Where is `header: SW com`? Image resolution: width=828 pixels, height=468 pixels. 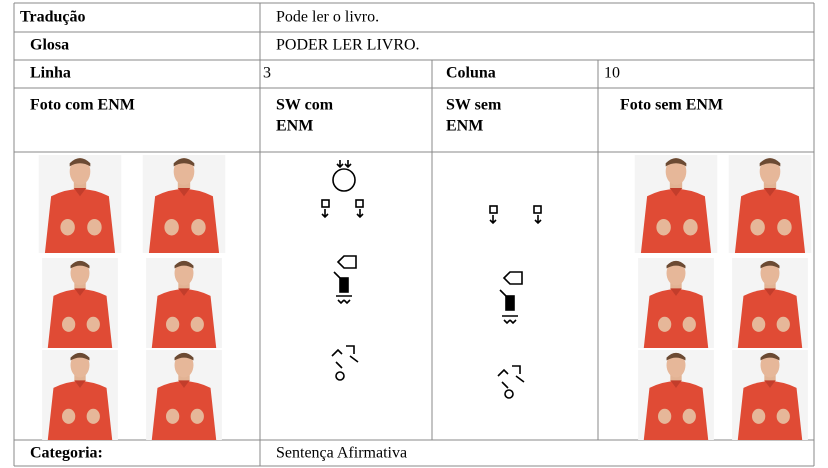 header: SW com is located at coordinates (305, 105).